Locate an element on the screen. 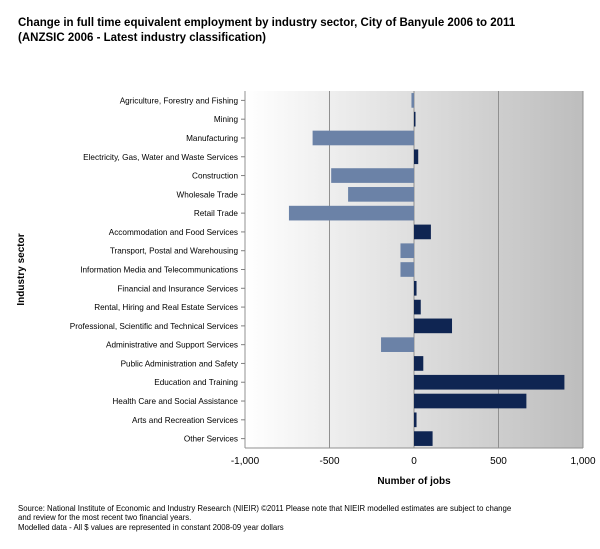  category-label: Construction is located at coordinates (215, 176).